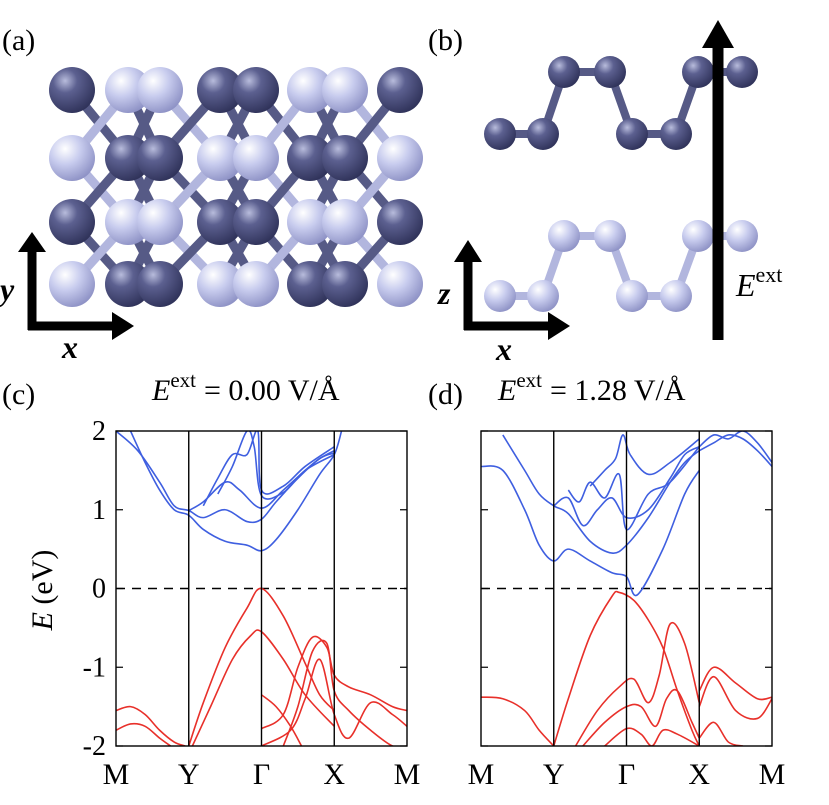 This screenshot has height=805, width=829. I want to click on panel-c-title-symbol: E, so click(160, 390).